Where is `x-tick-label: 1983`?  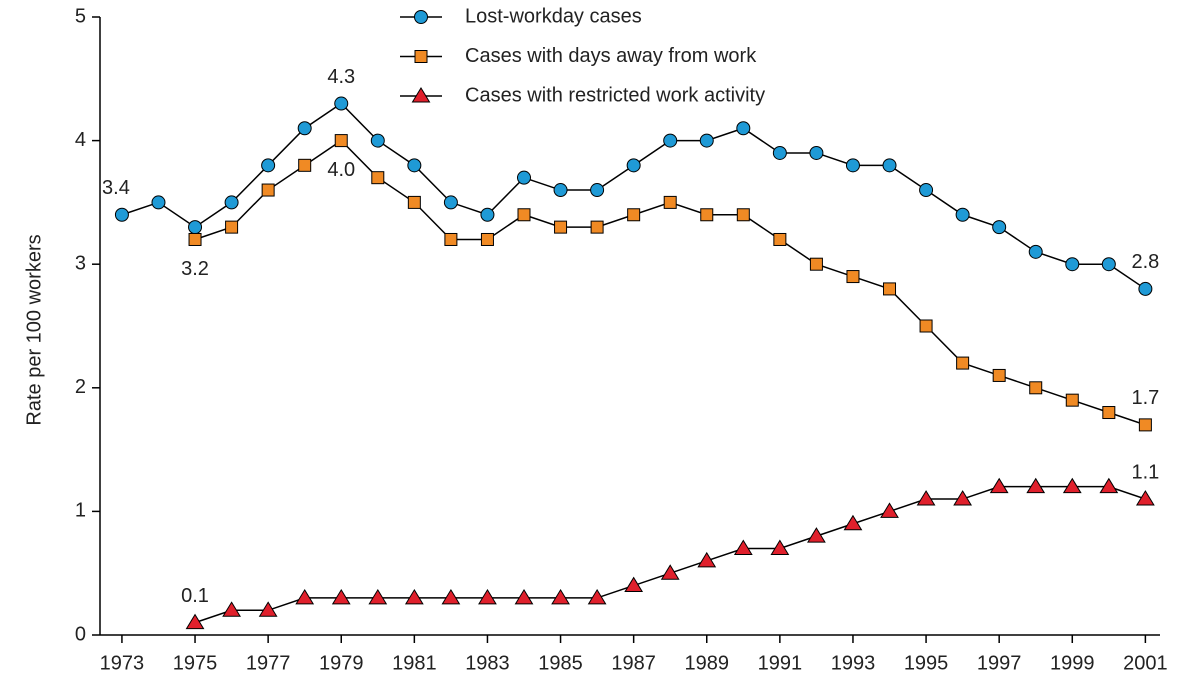 x-tick-label: 1983 is located at coordinates (487, 663).